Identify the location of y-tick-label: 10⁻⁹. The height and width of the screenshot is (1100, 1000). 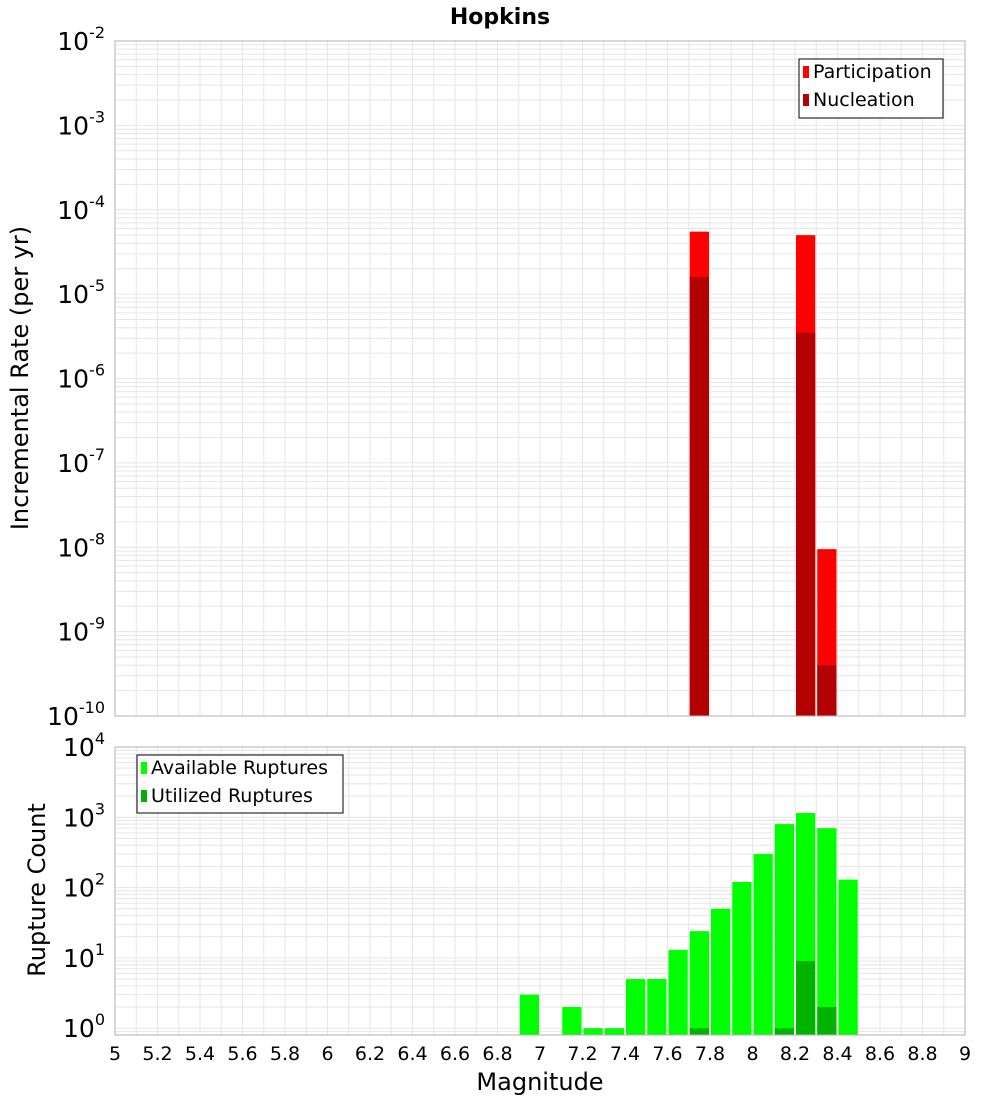
(81, 630).